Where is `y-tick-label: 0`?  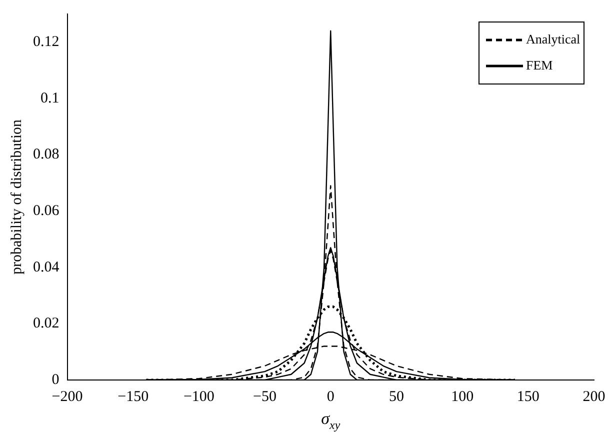 y-tick-label: 0 is located at coordinates (56, 380).